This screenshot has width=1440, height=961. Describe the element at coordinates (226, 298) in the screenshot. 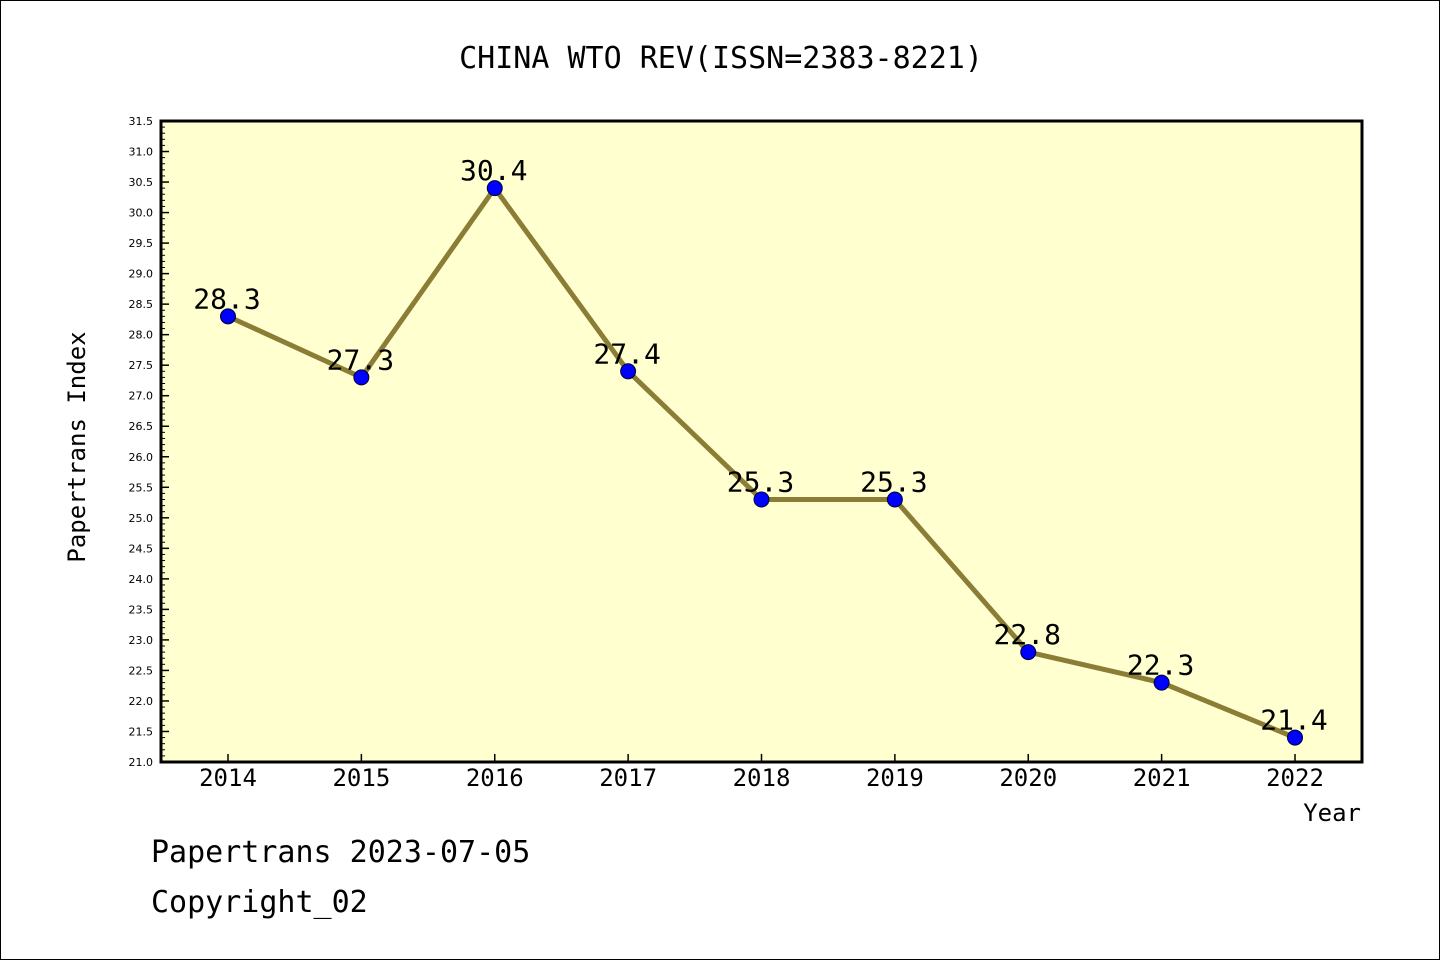

I see `data-label: 28.3` at that location.